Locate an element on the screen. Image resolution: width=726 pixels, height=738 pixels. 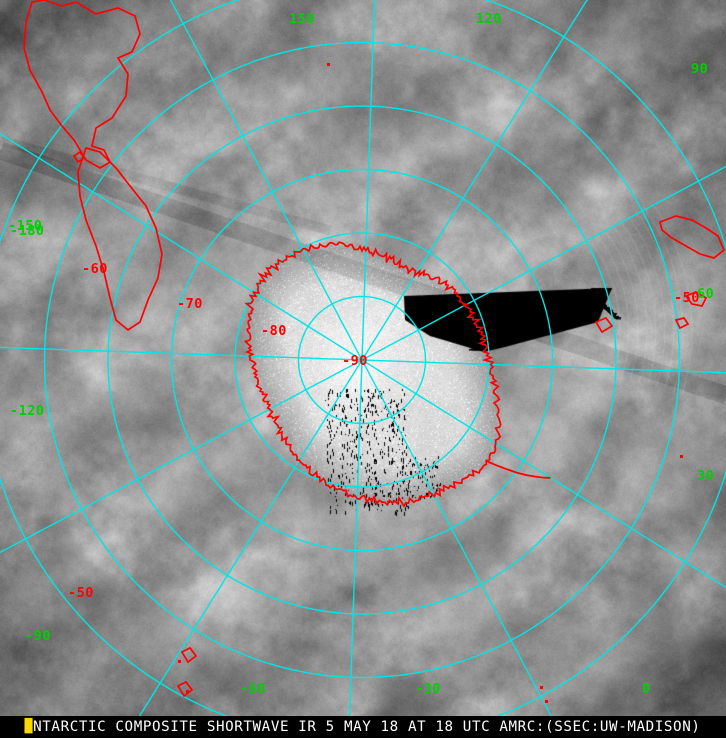
longitude-label-90: 90 is located at coordinates (699, 69).